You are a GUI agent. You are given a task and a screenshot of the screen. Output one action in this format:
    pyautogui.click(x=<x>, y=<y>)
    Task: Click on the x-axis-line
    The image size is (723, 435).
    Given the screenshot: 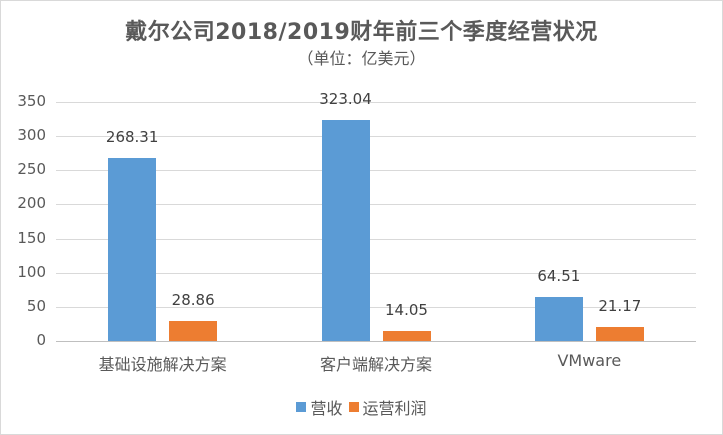 What is the action you would take?
    pyautogui.click(x=376, y=341)
    